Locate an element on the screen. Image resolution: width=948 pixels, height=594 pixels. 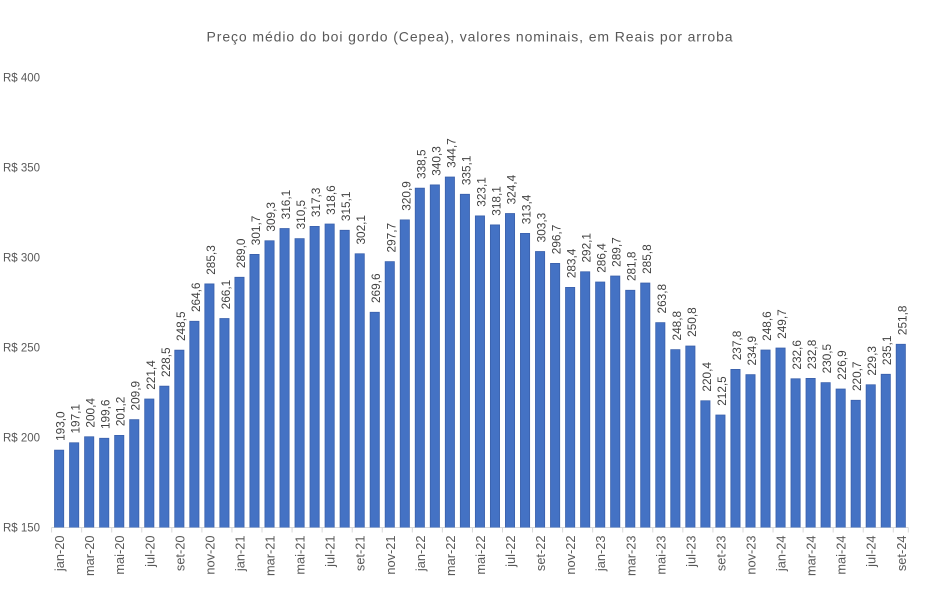
svg-text: 234,9 is located at coordinates (752, 351).